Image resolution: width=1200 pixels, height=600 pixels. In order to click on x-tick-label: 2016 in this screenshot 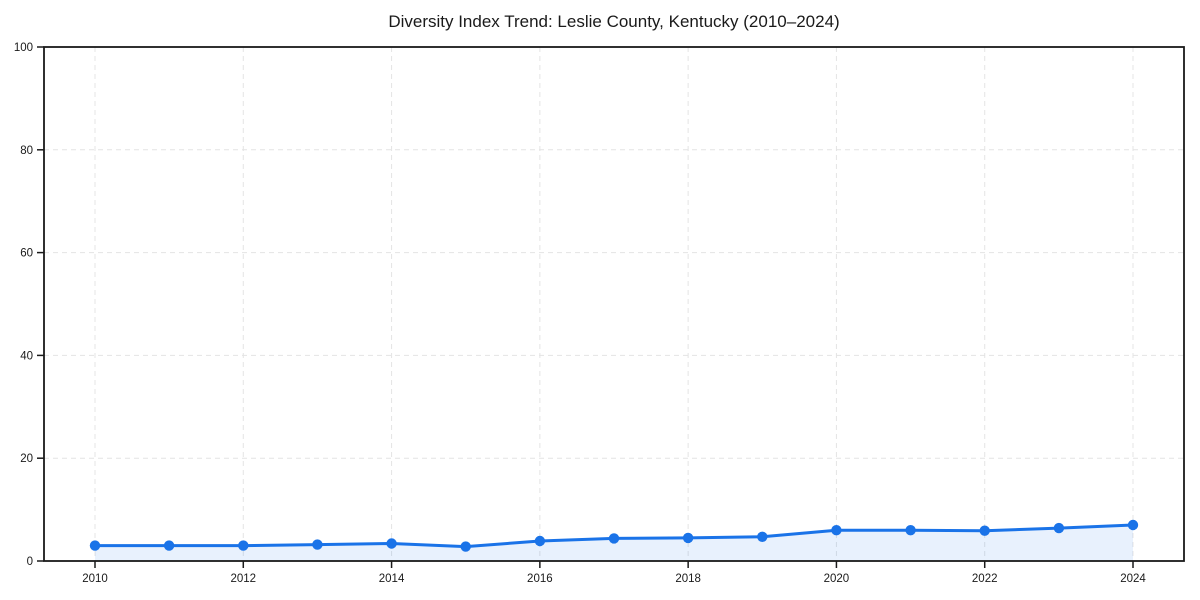, I will do `click(540, 579)`.